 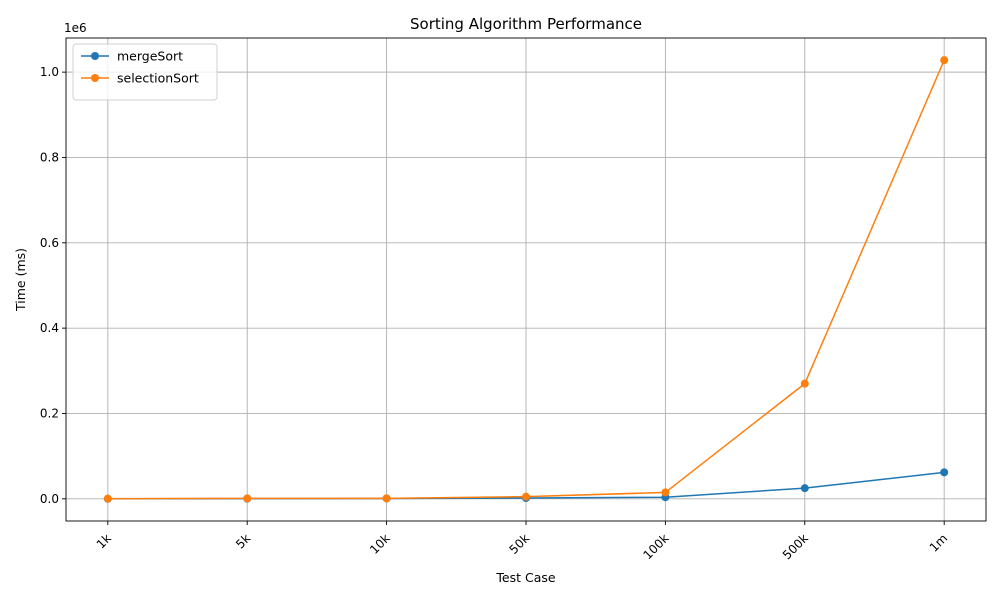 What do you see at coordinates (49, 499) in the screenshot?
I see `y-tick-label: 0.0` at bounding box center [49, 499].